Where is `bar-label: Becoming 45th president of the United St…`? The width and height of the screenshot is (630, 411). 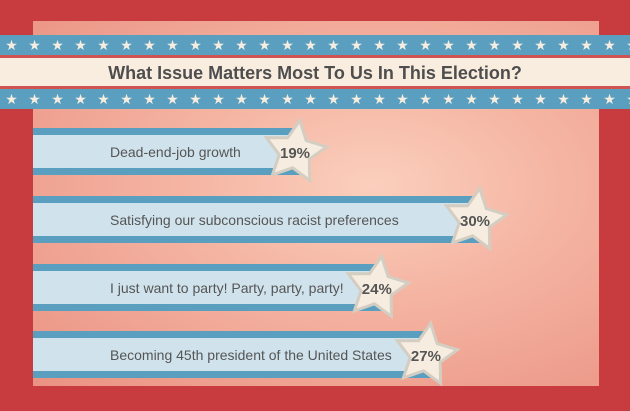
bar-label: Becoming 45th president of the United St… is located at coordinates (251, 355).